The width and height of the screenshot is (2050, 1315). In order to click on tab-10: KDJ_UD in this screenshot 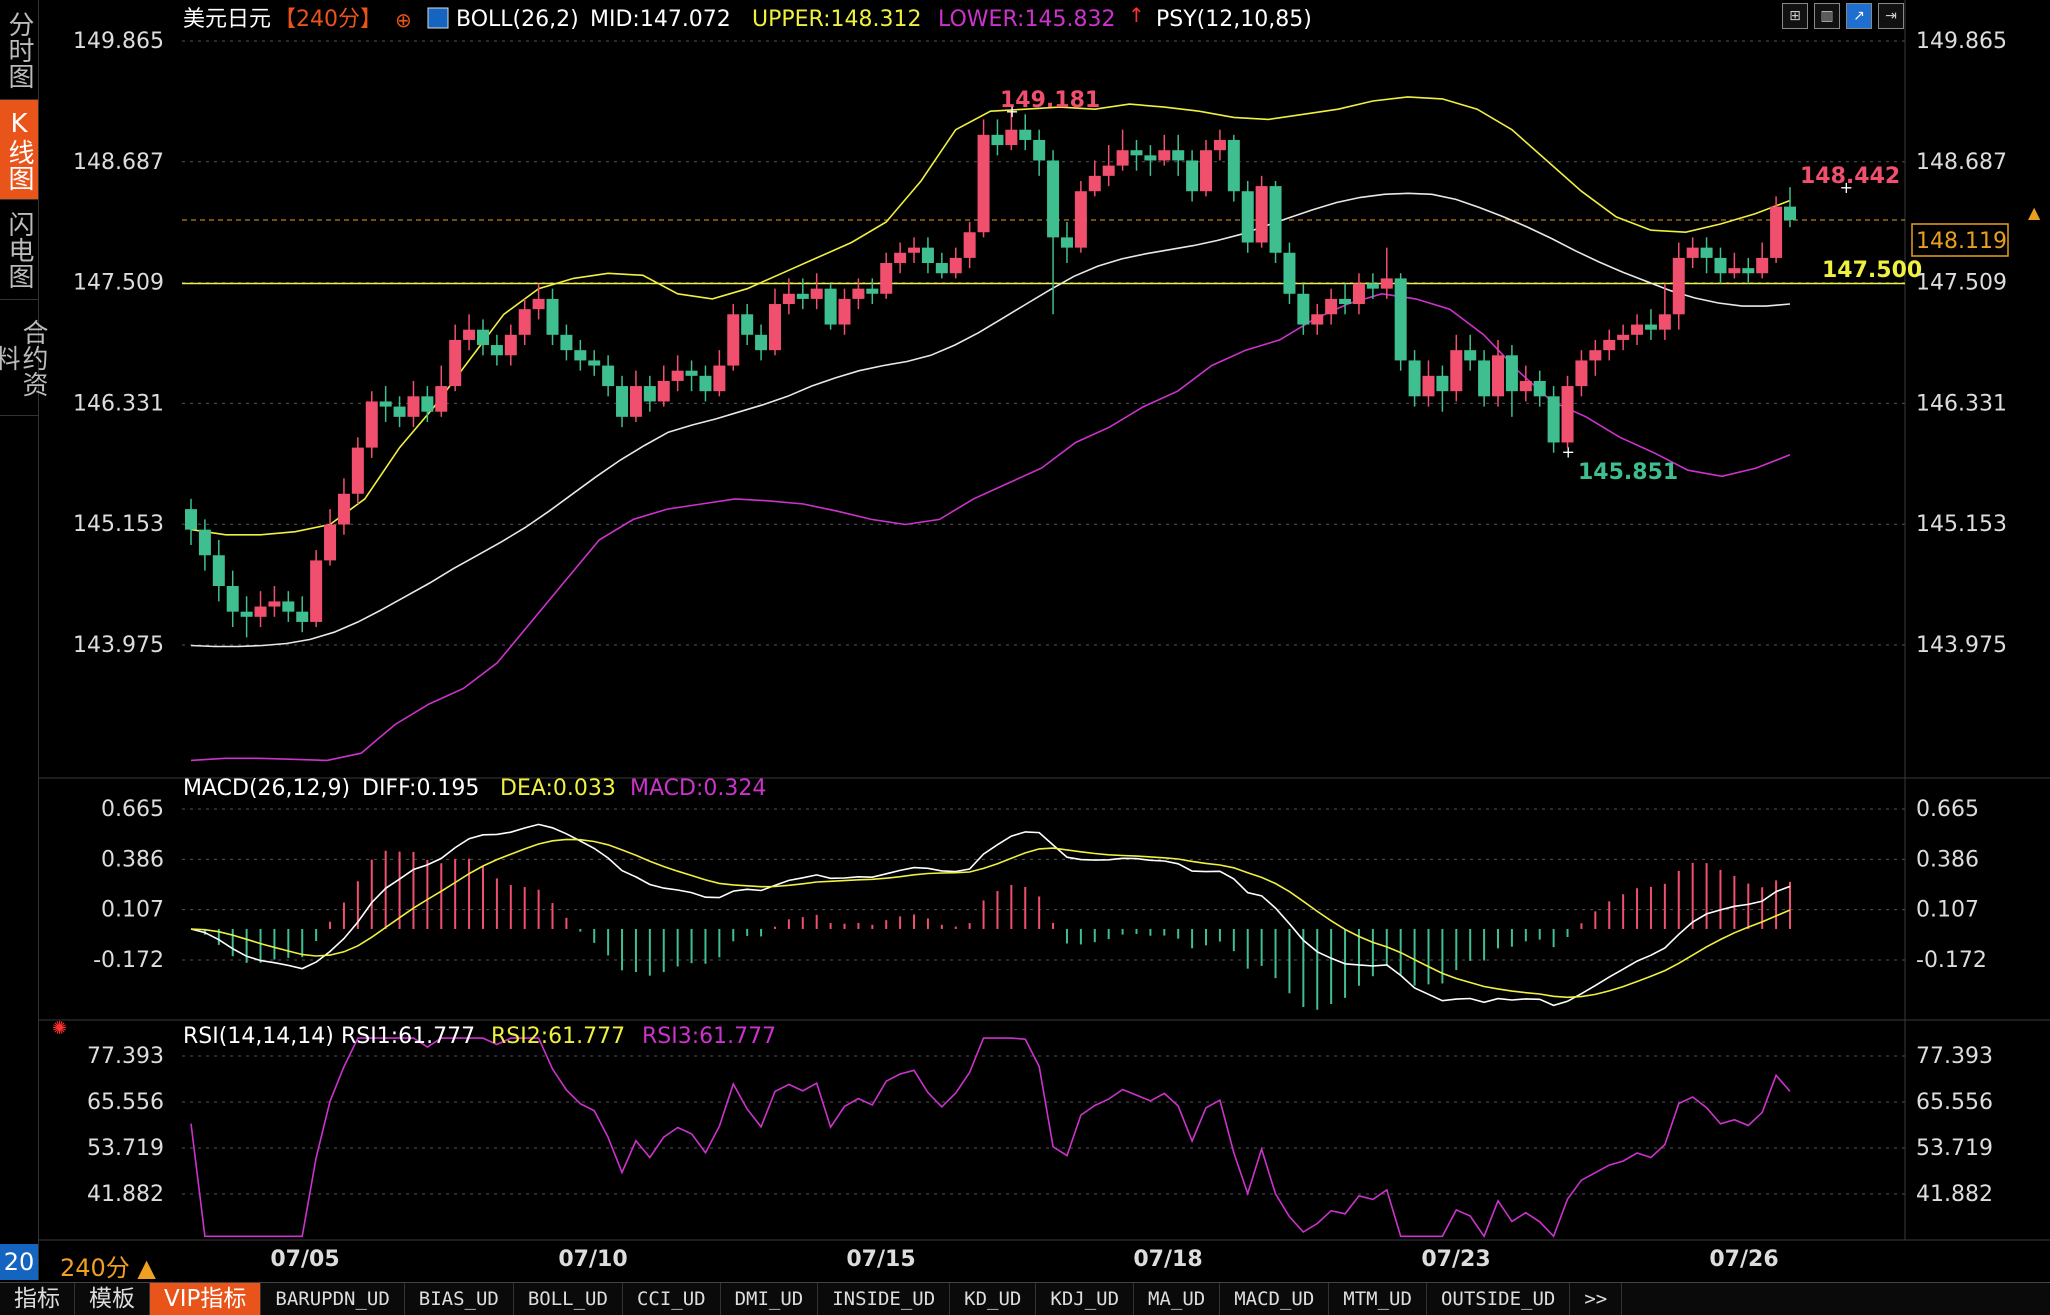, I will do `click(1085, 1299)`.